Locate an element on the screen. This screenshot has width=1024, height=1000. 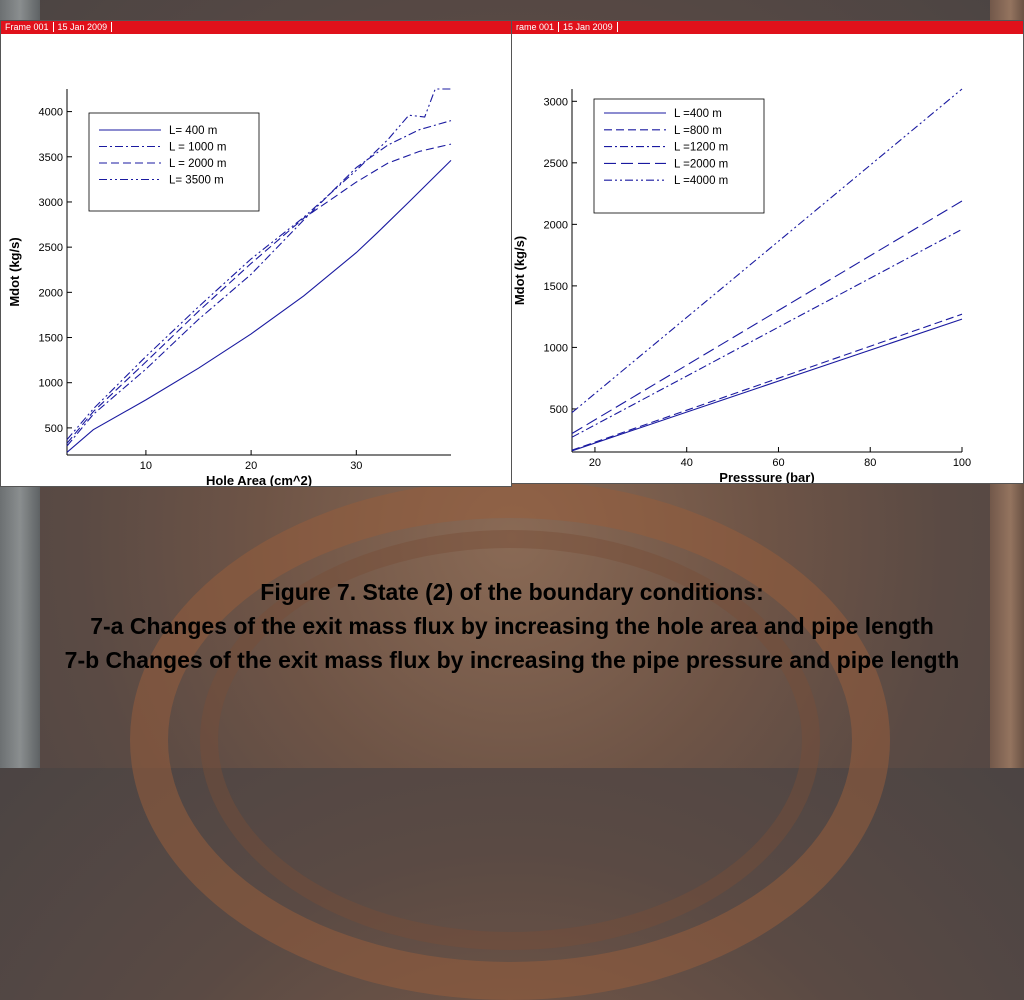
chart-b-x-tick-label: 60 is located at coordinates (778, 463).